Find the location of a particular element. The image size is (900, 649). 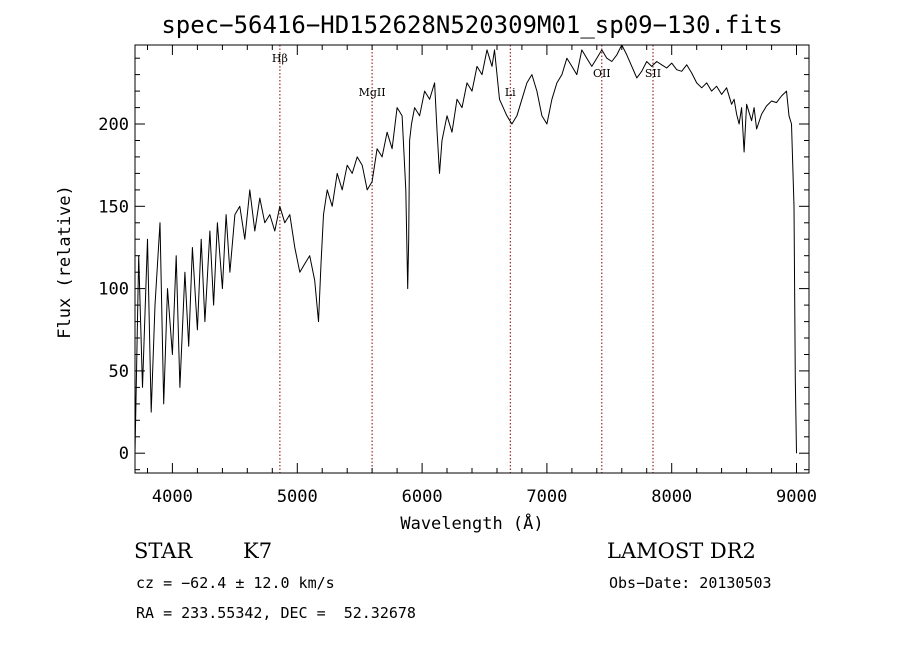

y-tick-label-2: 100 is located at coordinates (113, 290).